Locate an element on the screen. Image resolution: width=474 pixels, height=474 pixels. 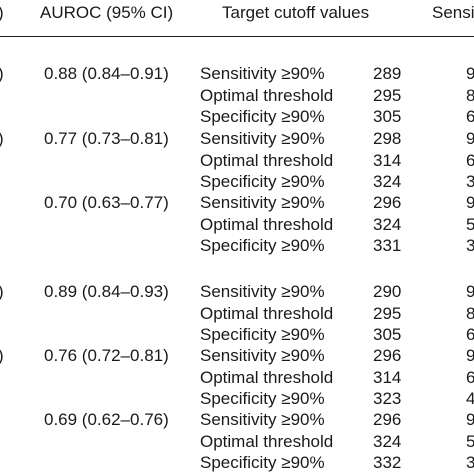
cutoff-value-cell: 289 is located at coordinates (387, 73).